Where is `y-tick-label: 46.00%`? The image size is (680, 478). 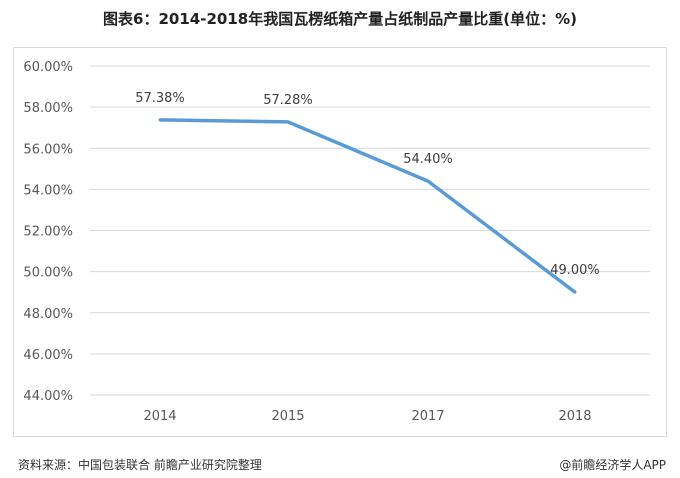 y-tick-label: 46.00% is located at coordinates (48, 355).